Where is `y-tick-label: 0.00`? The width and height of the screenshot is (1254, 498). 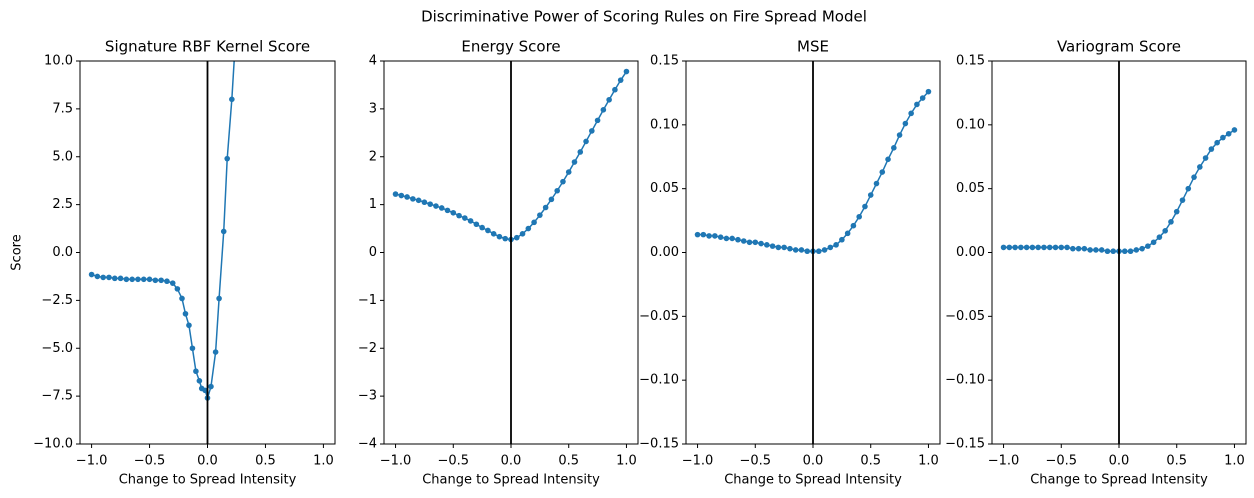
y-tick-label: 0.00 is located at coordinates (664, 252).